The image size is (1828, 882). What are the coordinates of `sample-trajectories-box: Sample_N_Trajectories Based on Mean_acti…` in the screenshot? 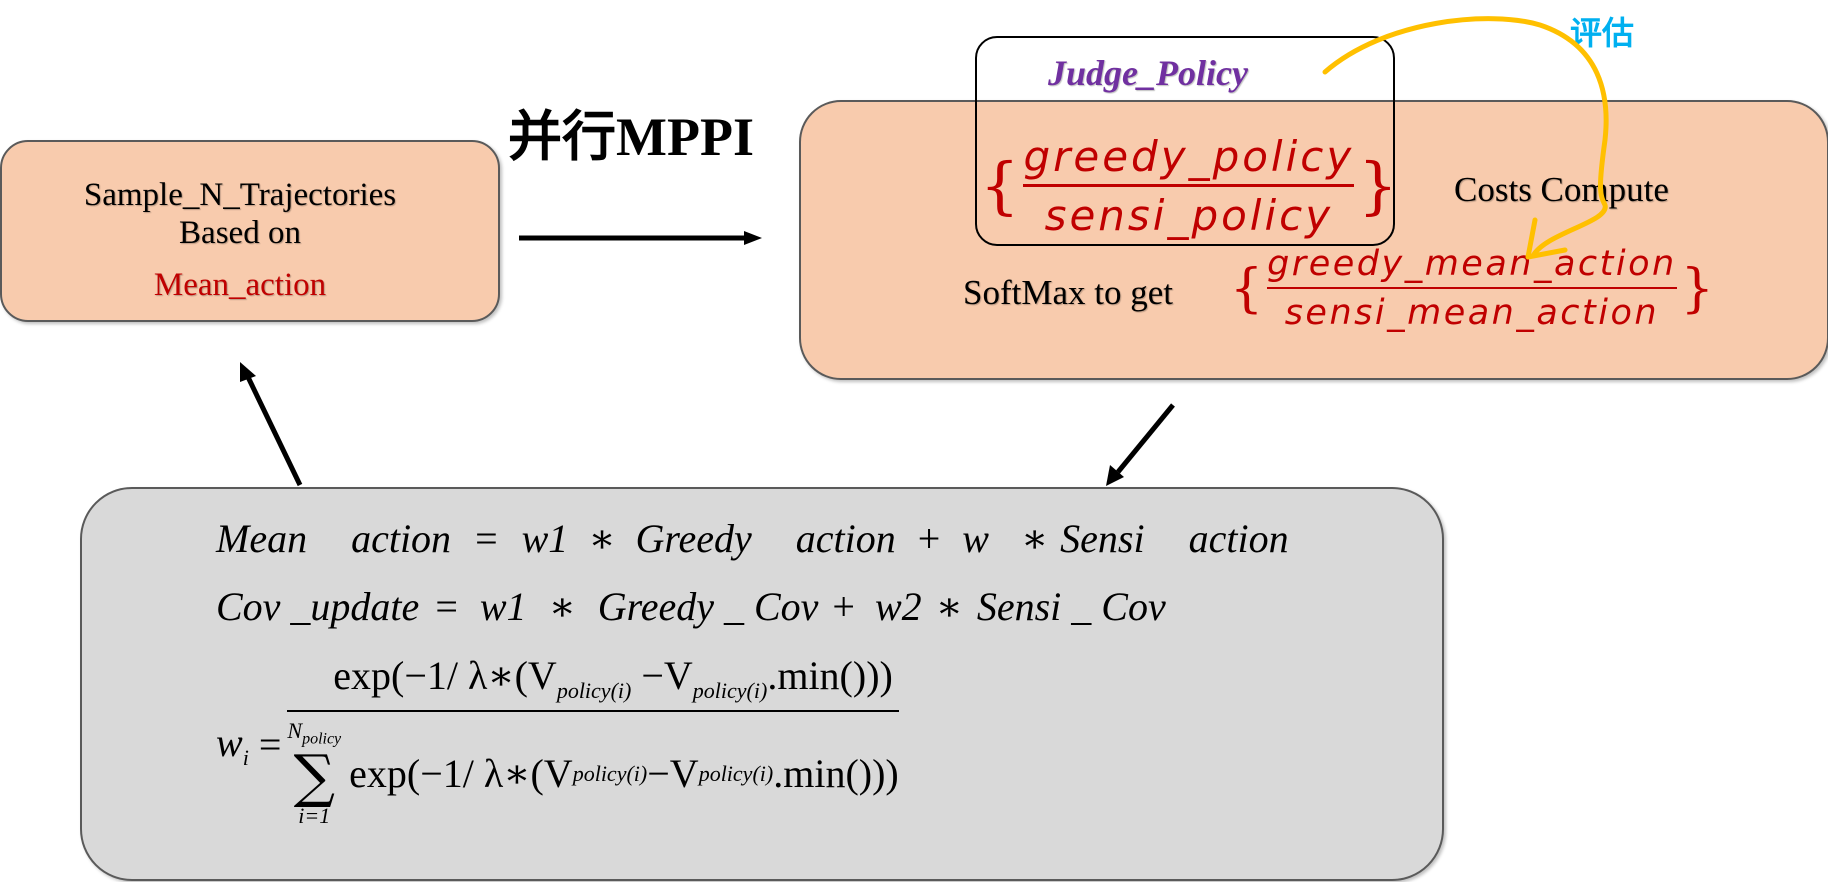 It's located at (250, 231).